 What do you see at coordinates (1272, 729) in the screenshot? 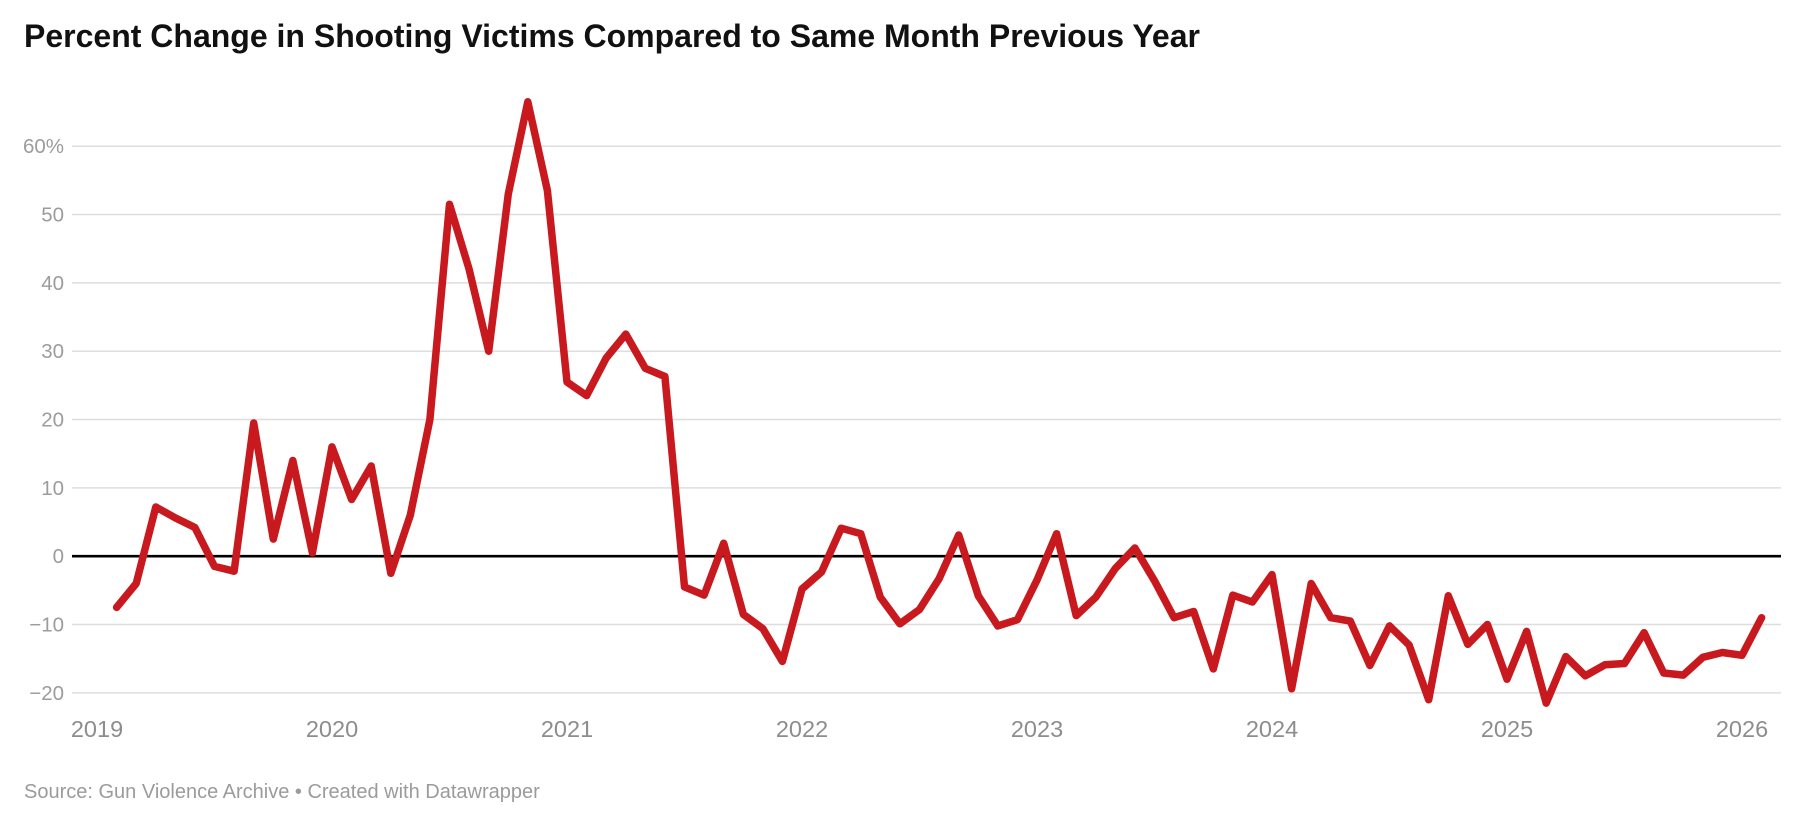
I see `x-axis-year-label: 2024` at bounding box center [1272, 729].